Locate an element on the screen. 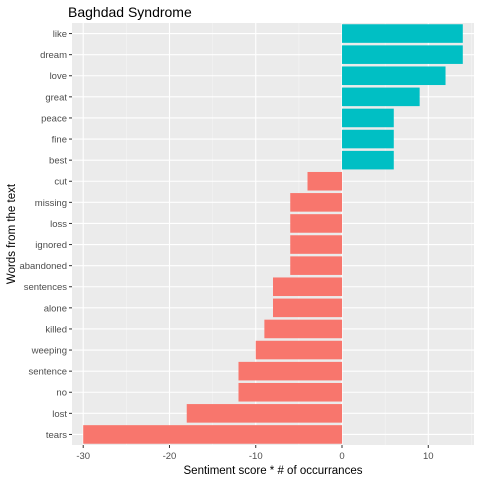  bar-sentences is located at coordinates (308, 287).